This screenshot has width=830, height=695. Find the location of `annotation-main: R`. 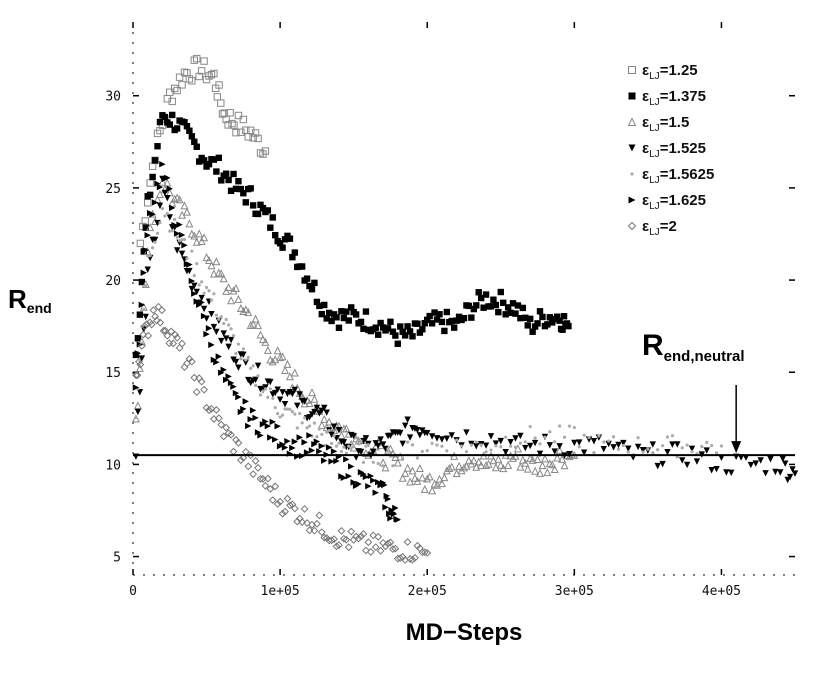

annotation-main: R is located at coordinates (653, 345).